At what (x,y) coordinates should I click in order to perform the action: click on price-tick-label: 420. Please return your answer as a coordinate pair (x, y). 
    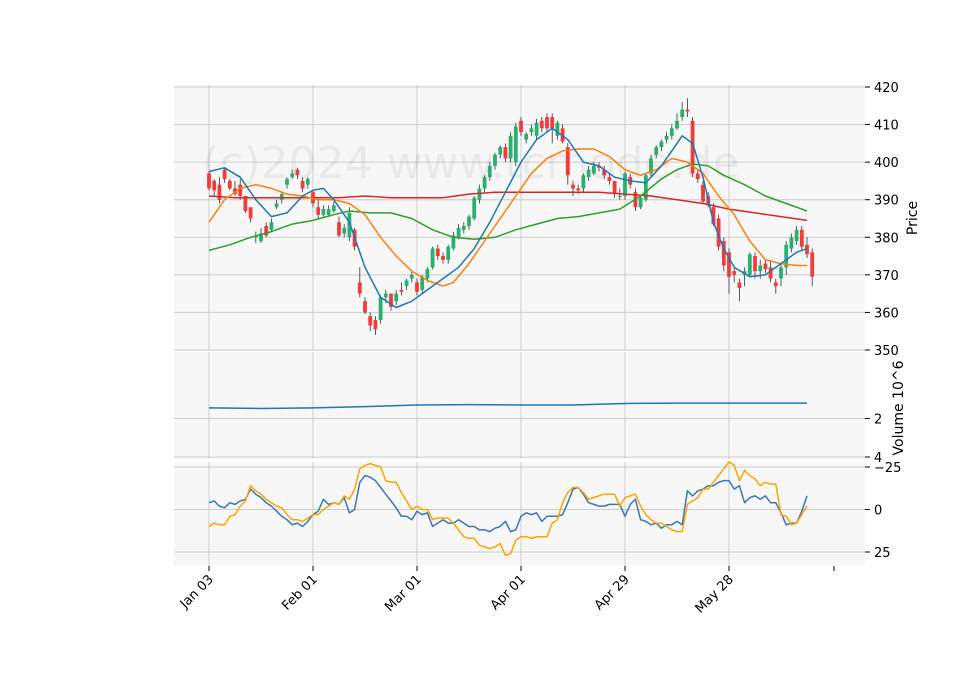
    Looking at the image, I should click on (886, 88).